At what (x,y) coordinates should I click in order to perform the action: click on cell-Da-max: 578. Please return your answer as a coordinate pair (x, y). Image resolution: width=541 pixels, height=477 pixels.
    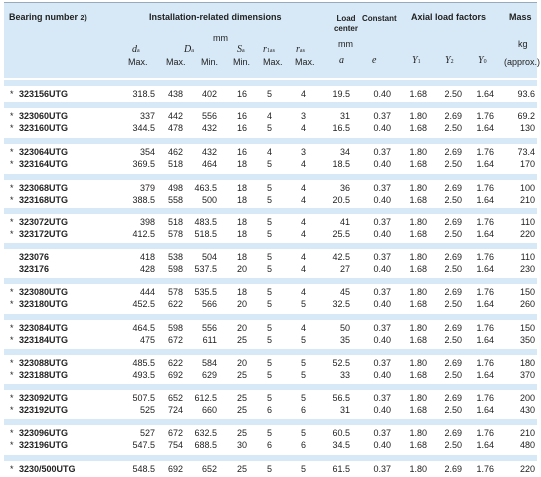
    Looking at the image, I should click on (175, 234).